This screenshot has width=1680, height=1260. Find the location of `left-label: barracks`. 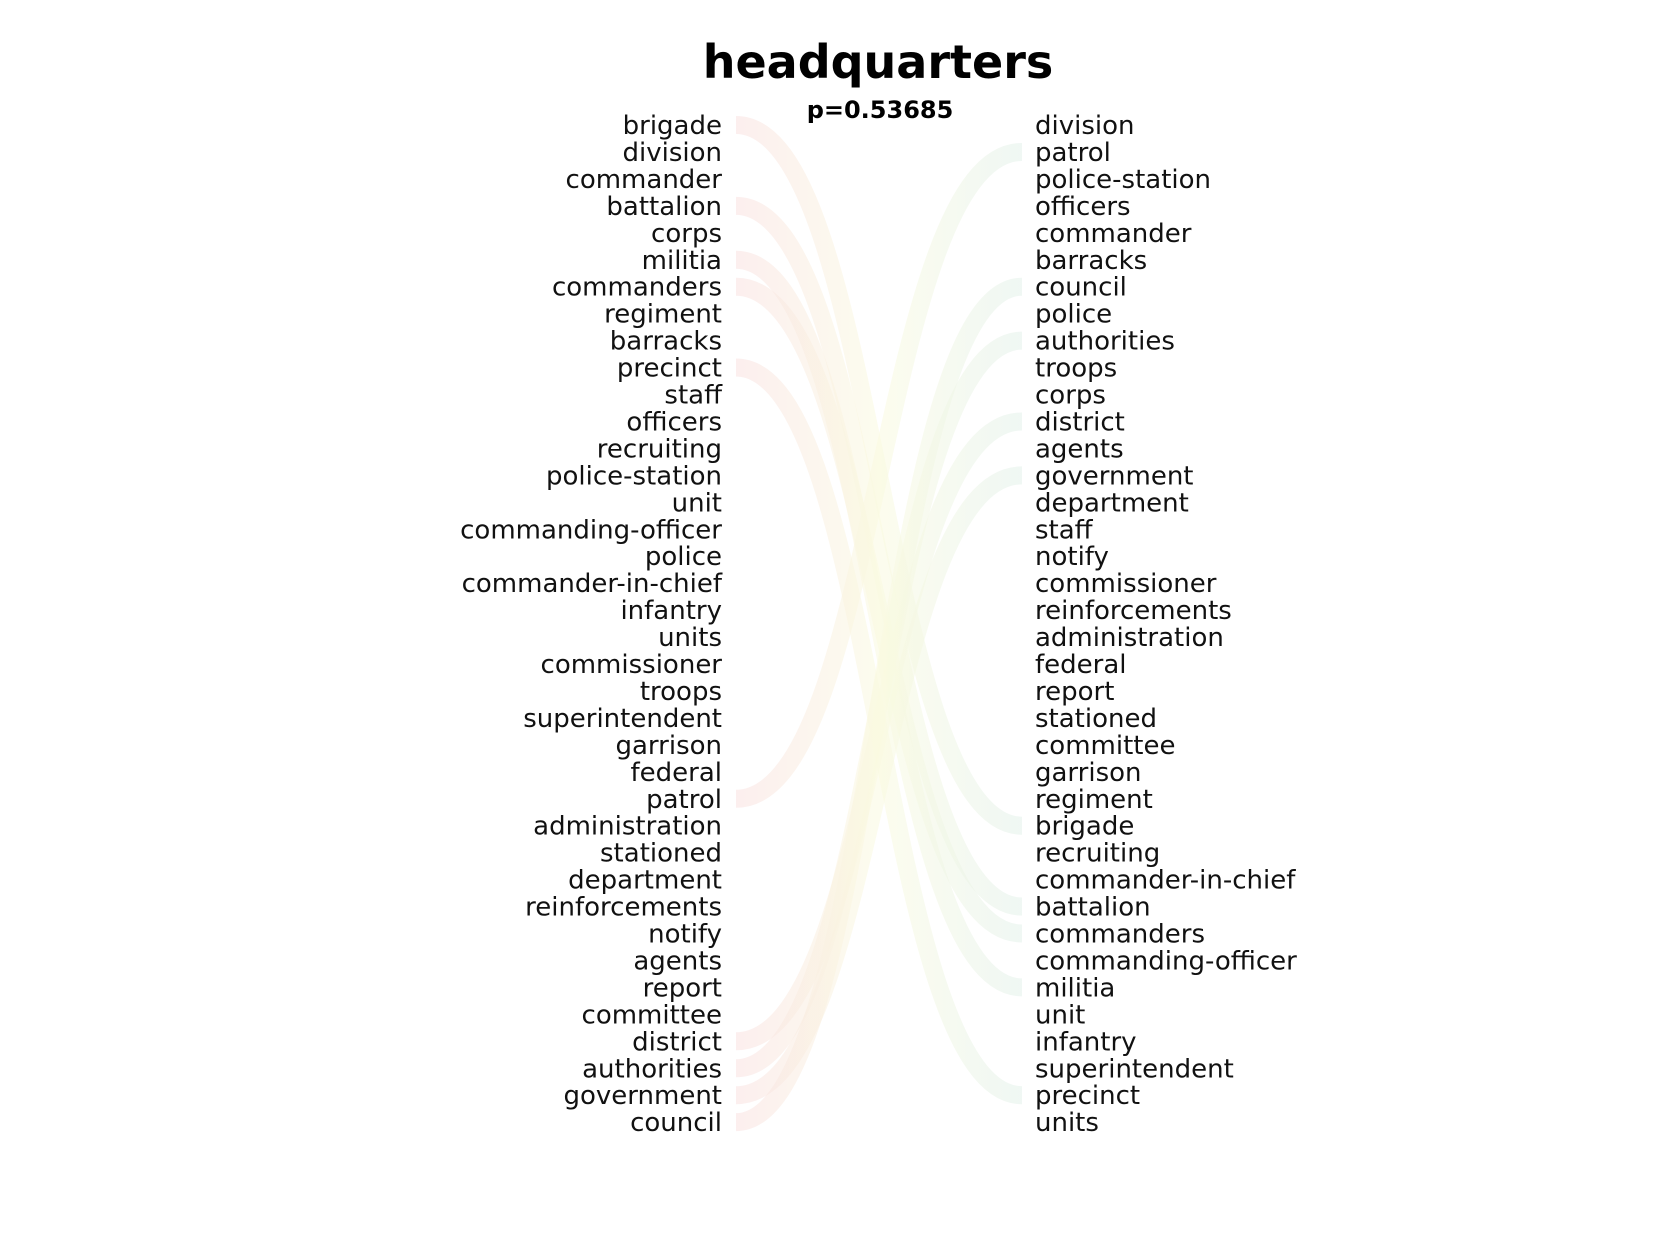

left-label: barracks is located at coordinates (666, 342).